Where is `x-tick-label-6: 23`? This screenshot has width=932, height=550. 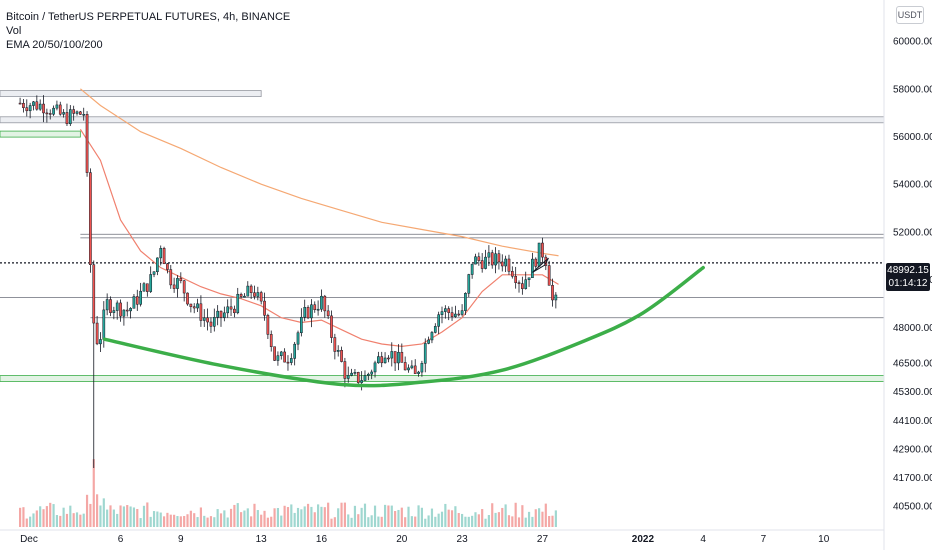 x-tick-label-6: 23 is located at coordinates (463, 539).